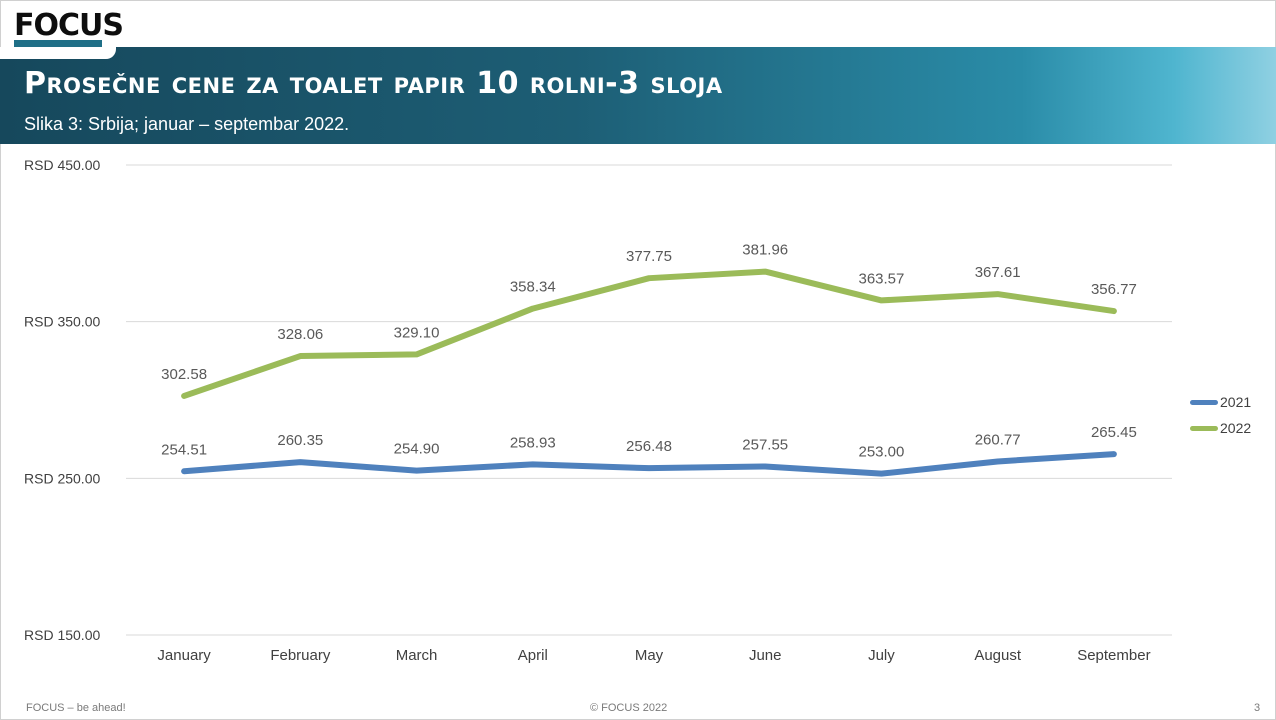 Image resolution: width=1276 pixels, height=720 pixels. I want to click on data-label-2022-july: 363.57, so click(881, 278).